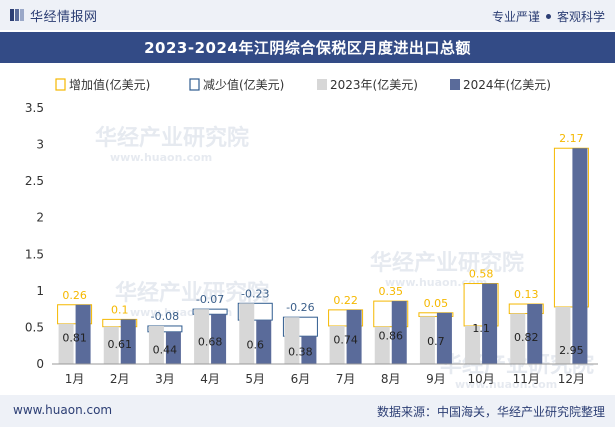  What do you see at coordinates (481, 274) in the screenshot?
I see `change-label: 0.58` at bounding box center [481, 274].